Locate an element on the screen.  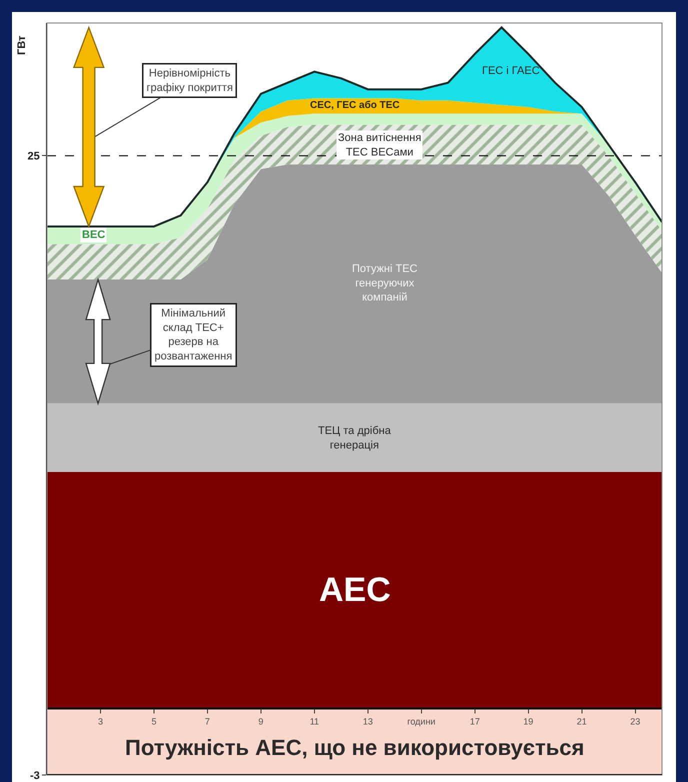
series-label: СЕС, ГЕС або ТЕС is located at coordinates (355, 105).